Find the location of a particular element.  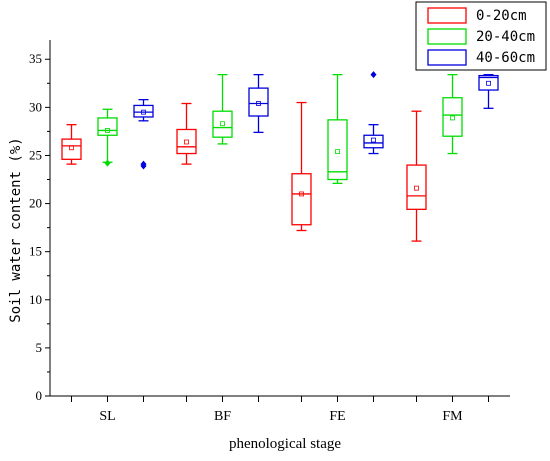

x-tick-label-fm: FM is located at coordinates (452, 416).